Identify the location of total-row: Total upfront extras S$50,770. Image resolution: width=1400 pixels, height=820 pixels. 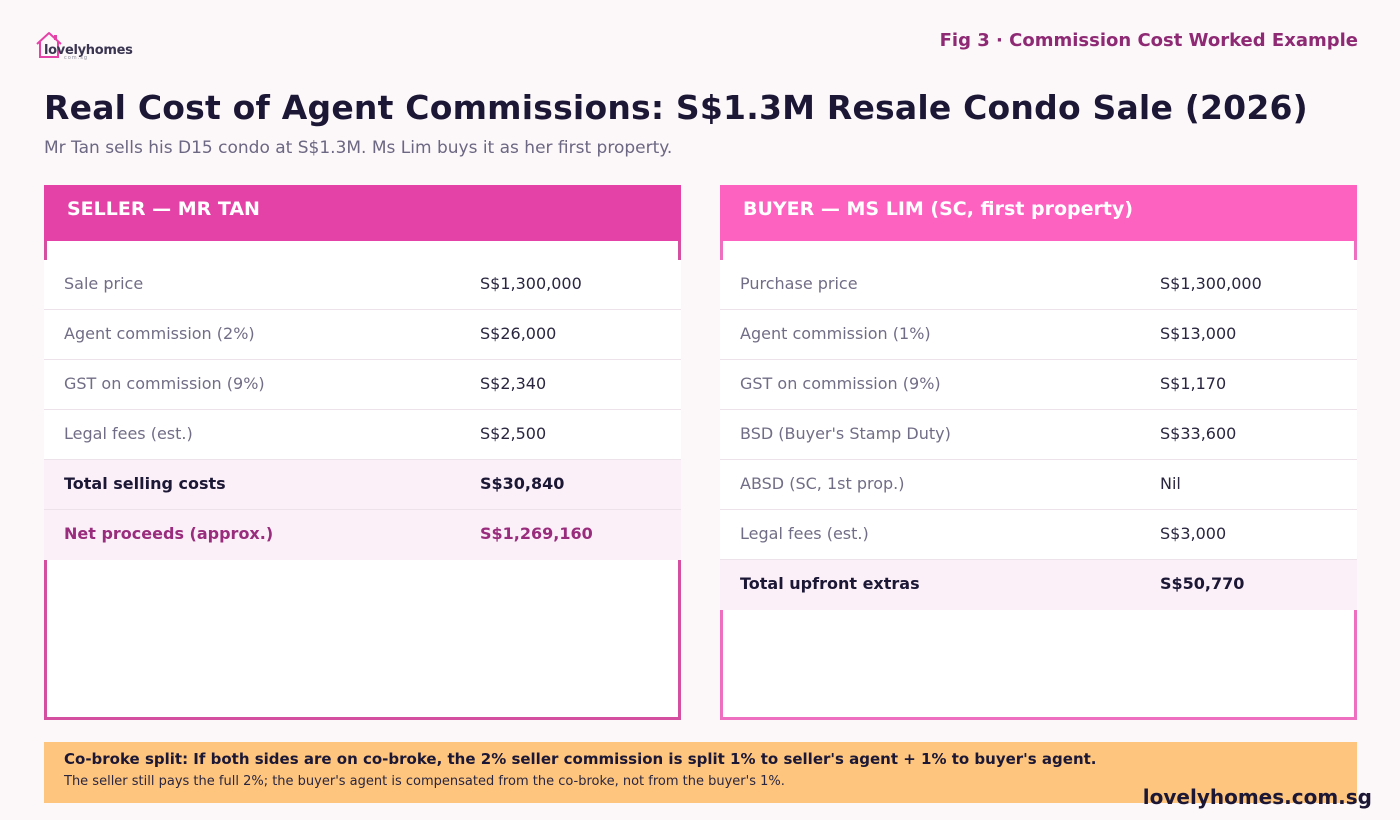
(1038, 585).